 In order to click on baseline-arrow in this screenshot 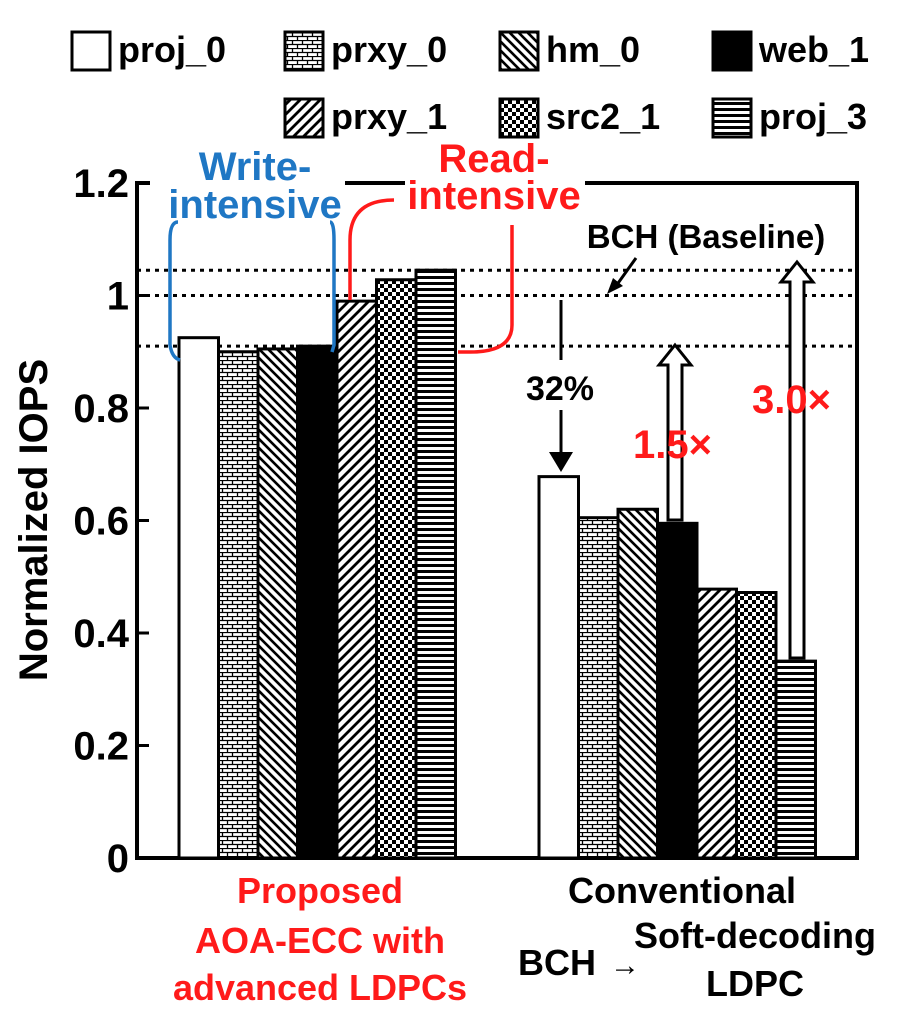, I will do `click(626, 272)`.